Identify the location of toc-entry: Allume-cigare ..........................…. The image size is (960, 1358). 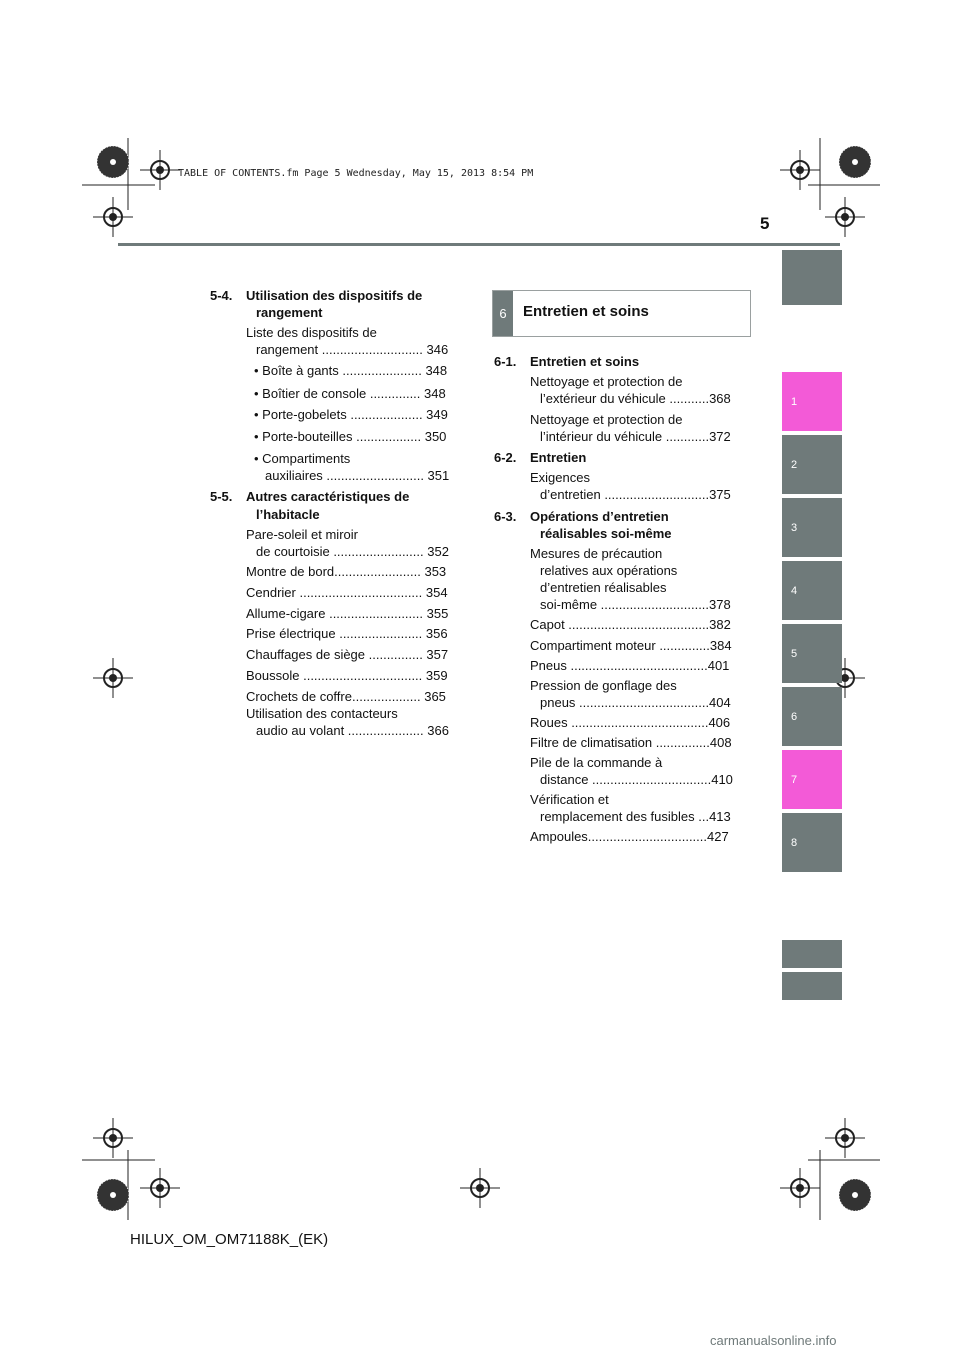
(347, 613).